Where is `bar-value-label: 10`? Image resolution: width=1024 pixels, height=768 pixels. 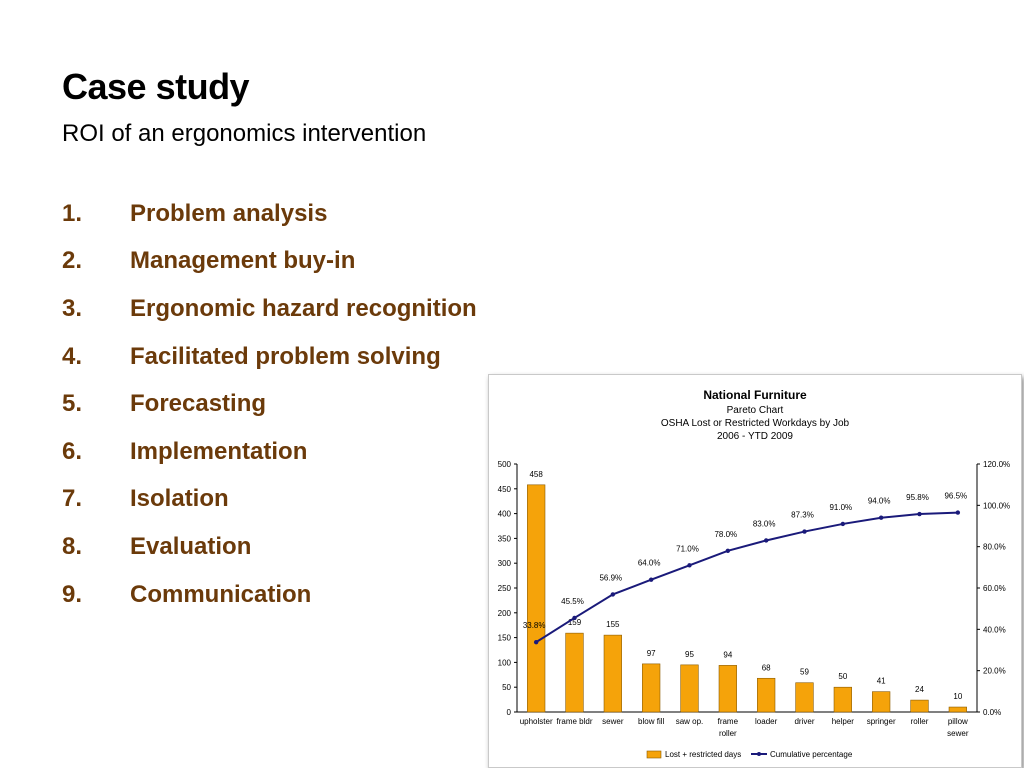
bar-value-label: 10 is located at coordinates (957, 696).